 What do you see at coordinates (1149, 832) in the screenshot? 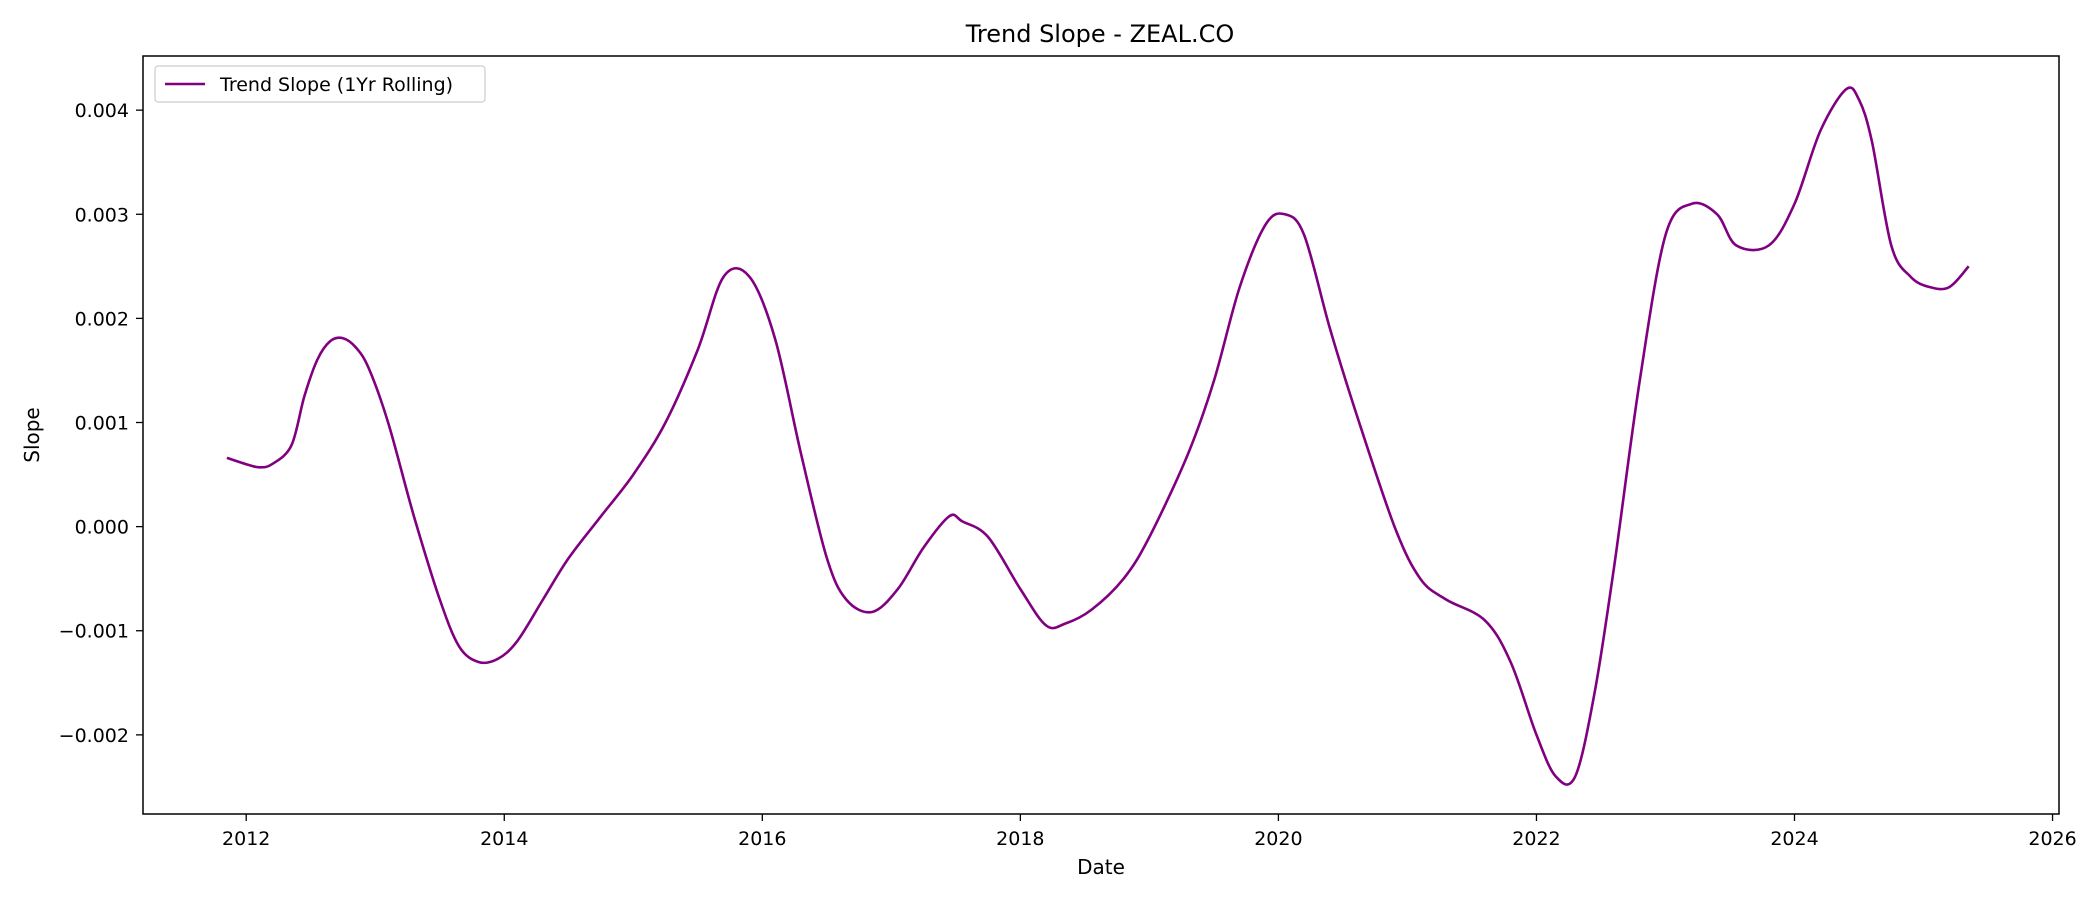
I see `x-axis: 2012 2014 2016 2018 2020 2022 2024 2026` at bounding box center [1149, 832].